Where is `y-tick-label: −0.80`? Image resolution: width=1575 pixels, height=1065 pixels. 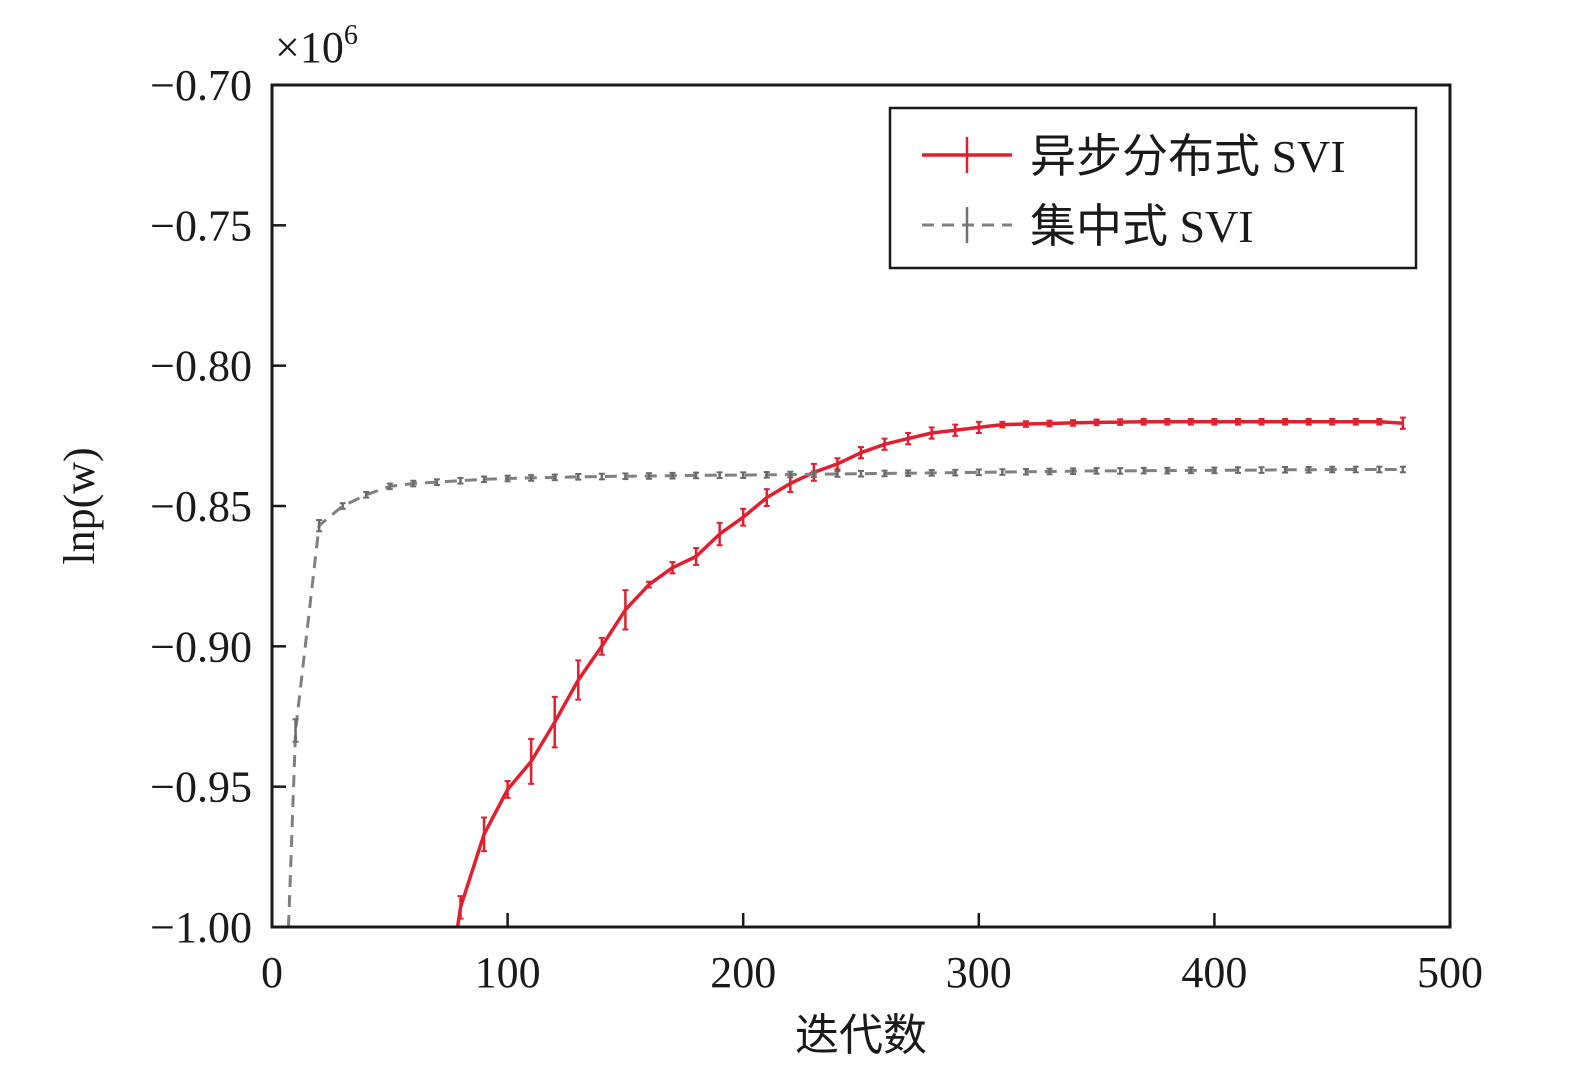
y-tick-label: −0.80 is located at coordinates (201, 366).